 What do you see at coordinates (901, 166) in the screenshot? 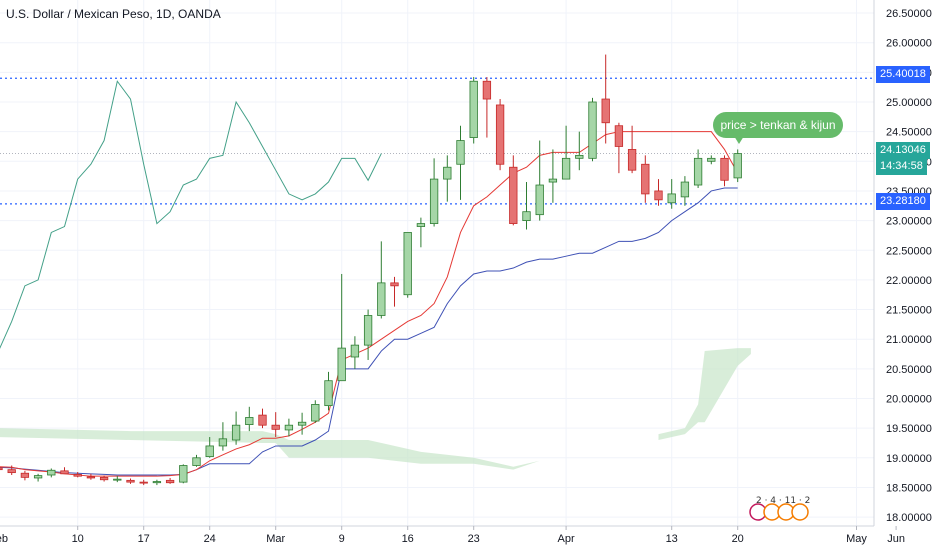
I see `bar-countdown-tag: 14:34:58` at bounding box center [901, 166].